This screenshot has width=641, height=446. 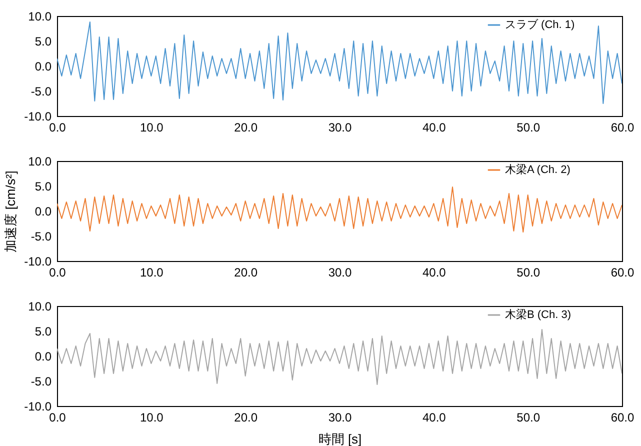 I want to click on legend-label: 木梁A (Ch. 2), so click(x=537, y=169).